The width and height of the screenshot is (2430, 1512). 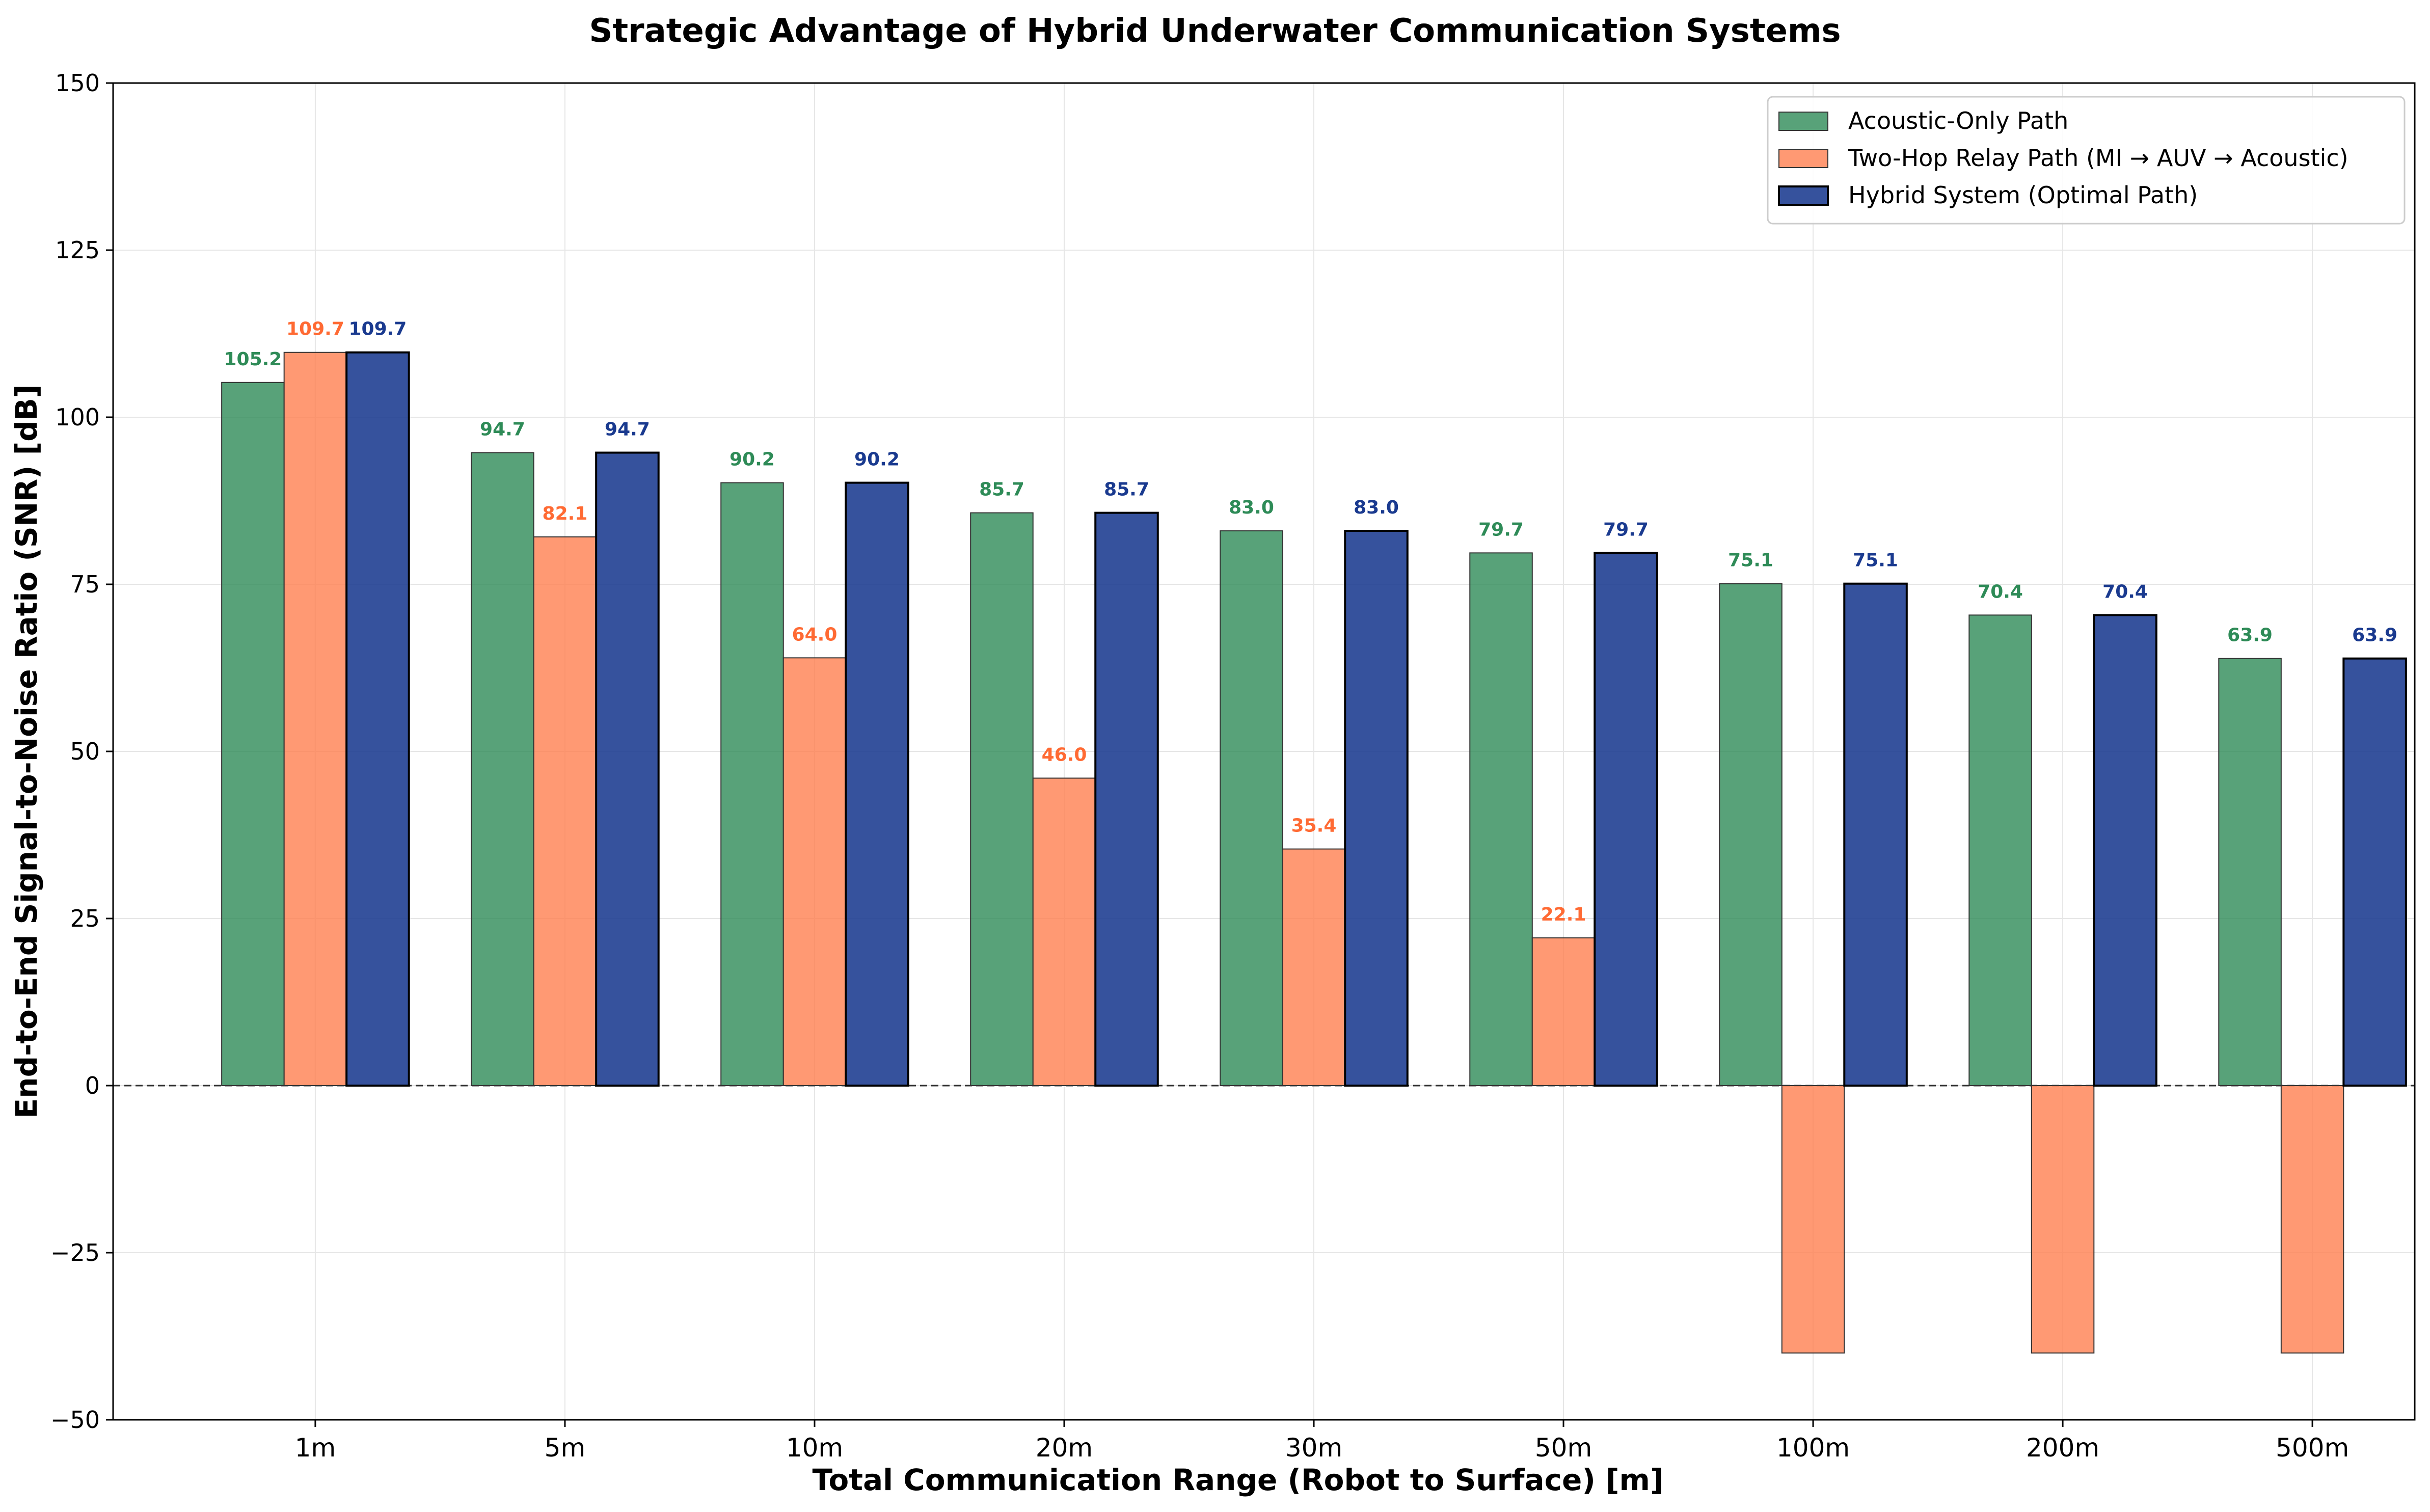 I want to click on y-tick-label: 125, so click(x=78, y=250).